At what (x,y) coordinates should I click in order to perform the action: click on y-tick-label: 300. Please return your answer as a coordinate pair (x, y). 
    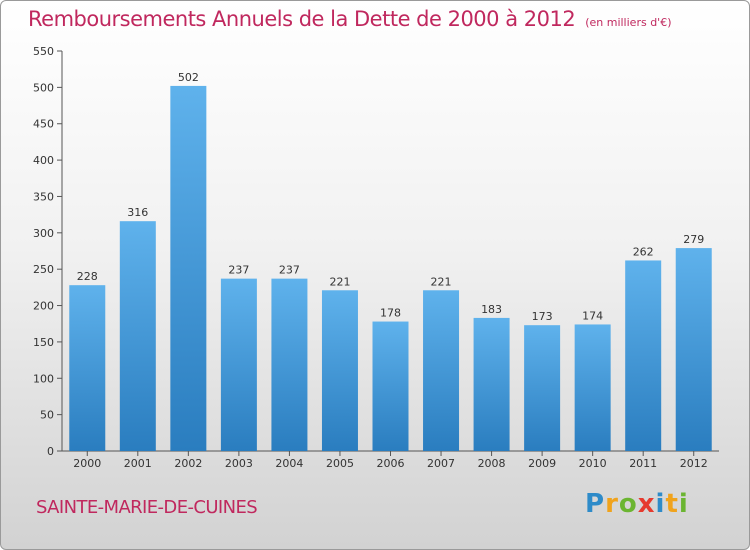
    Looking at the image, I should click on (43, 233).